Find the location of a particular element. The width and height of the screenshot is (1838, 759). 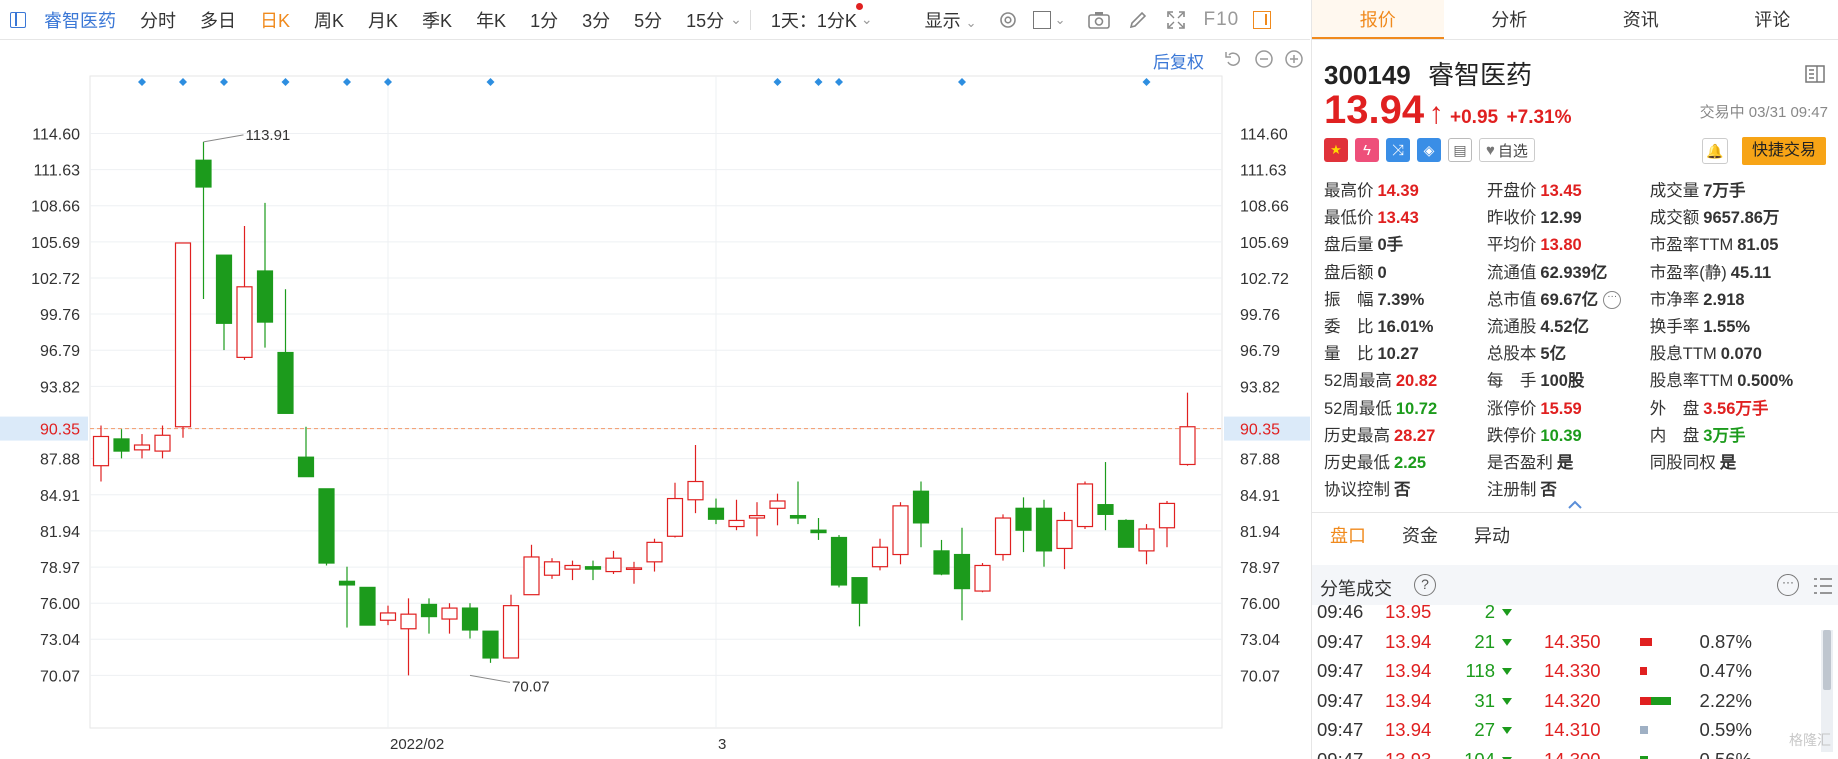

stat-label: 52周最低 is located at coordinates (1358, 408).